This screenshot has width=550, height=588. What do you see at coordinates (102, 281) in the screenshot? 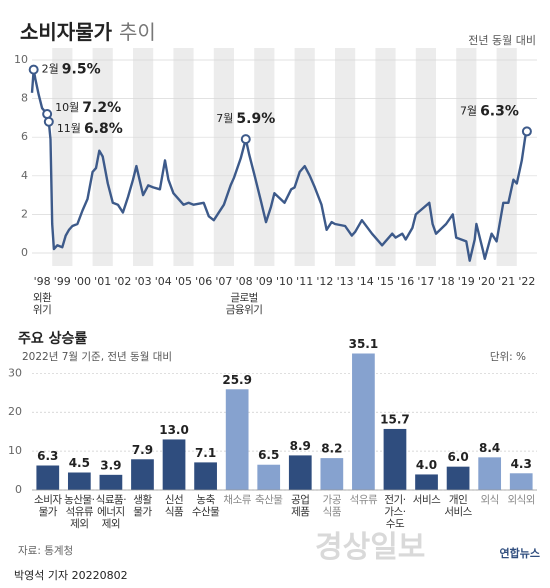
I see `x-tick-label: '01` at bounding box center [102, 281].